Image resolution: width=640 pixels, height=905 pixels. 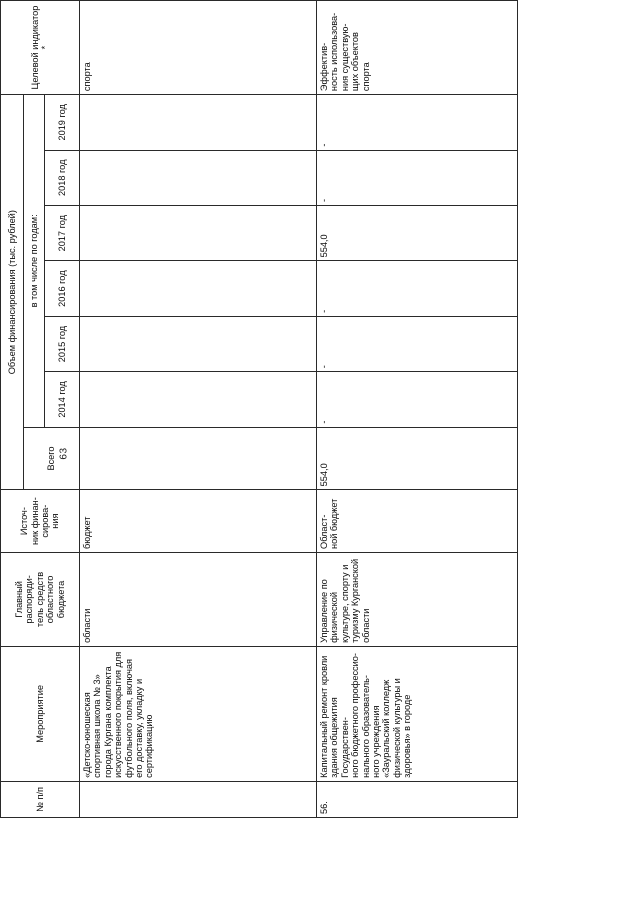 What do you see at coordinates (198, 233) in the screenshot?
I see `cell-year-2017` at bounding box center [198, 233].